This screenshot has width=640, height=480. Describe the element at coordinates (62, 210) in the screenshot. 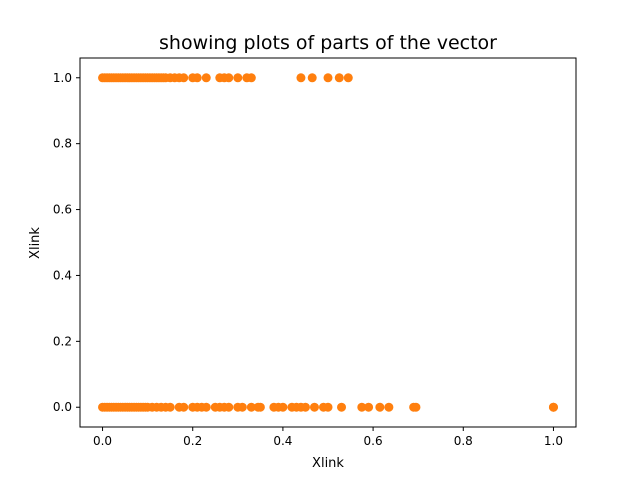

I see `y-tick-label: 0.6` at that location.